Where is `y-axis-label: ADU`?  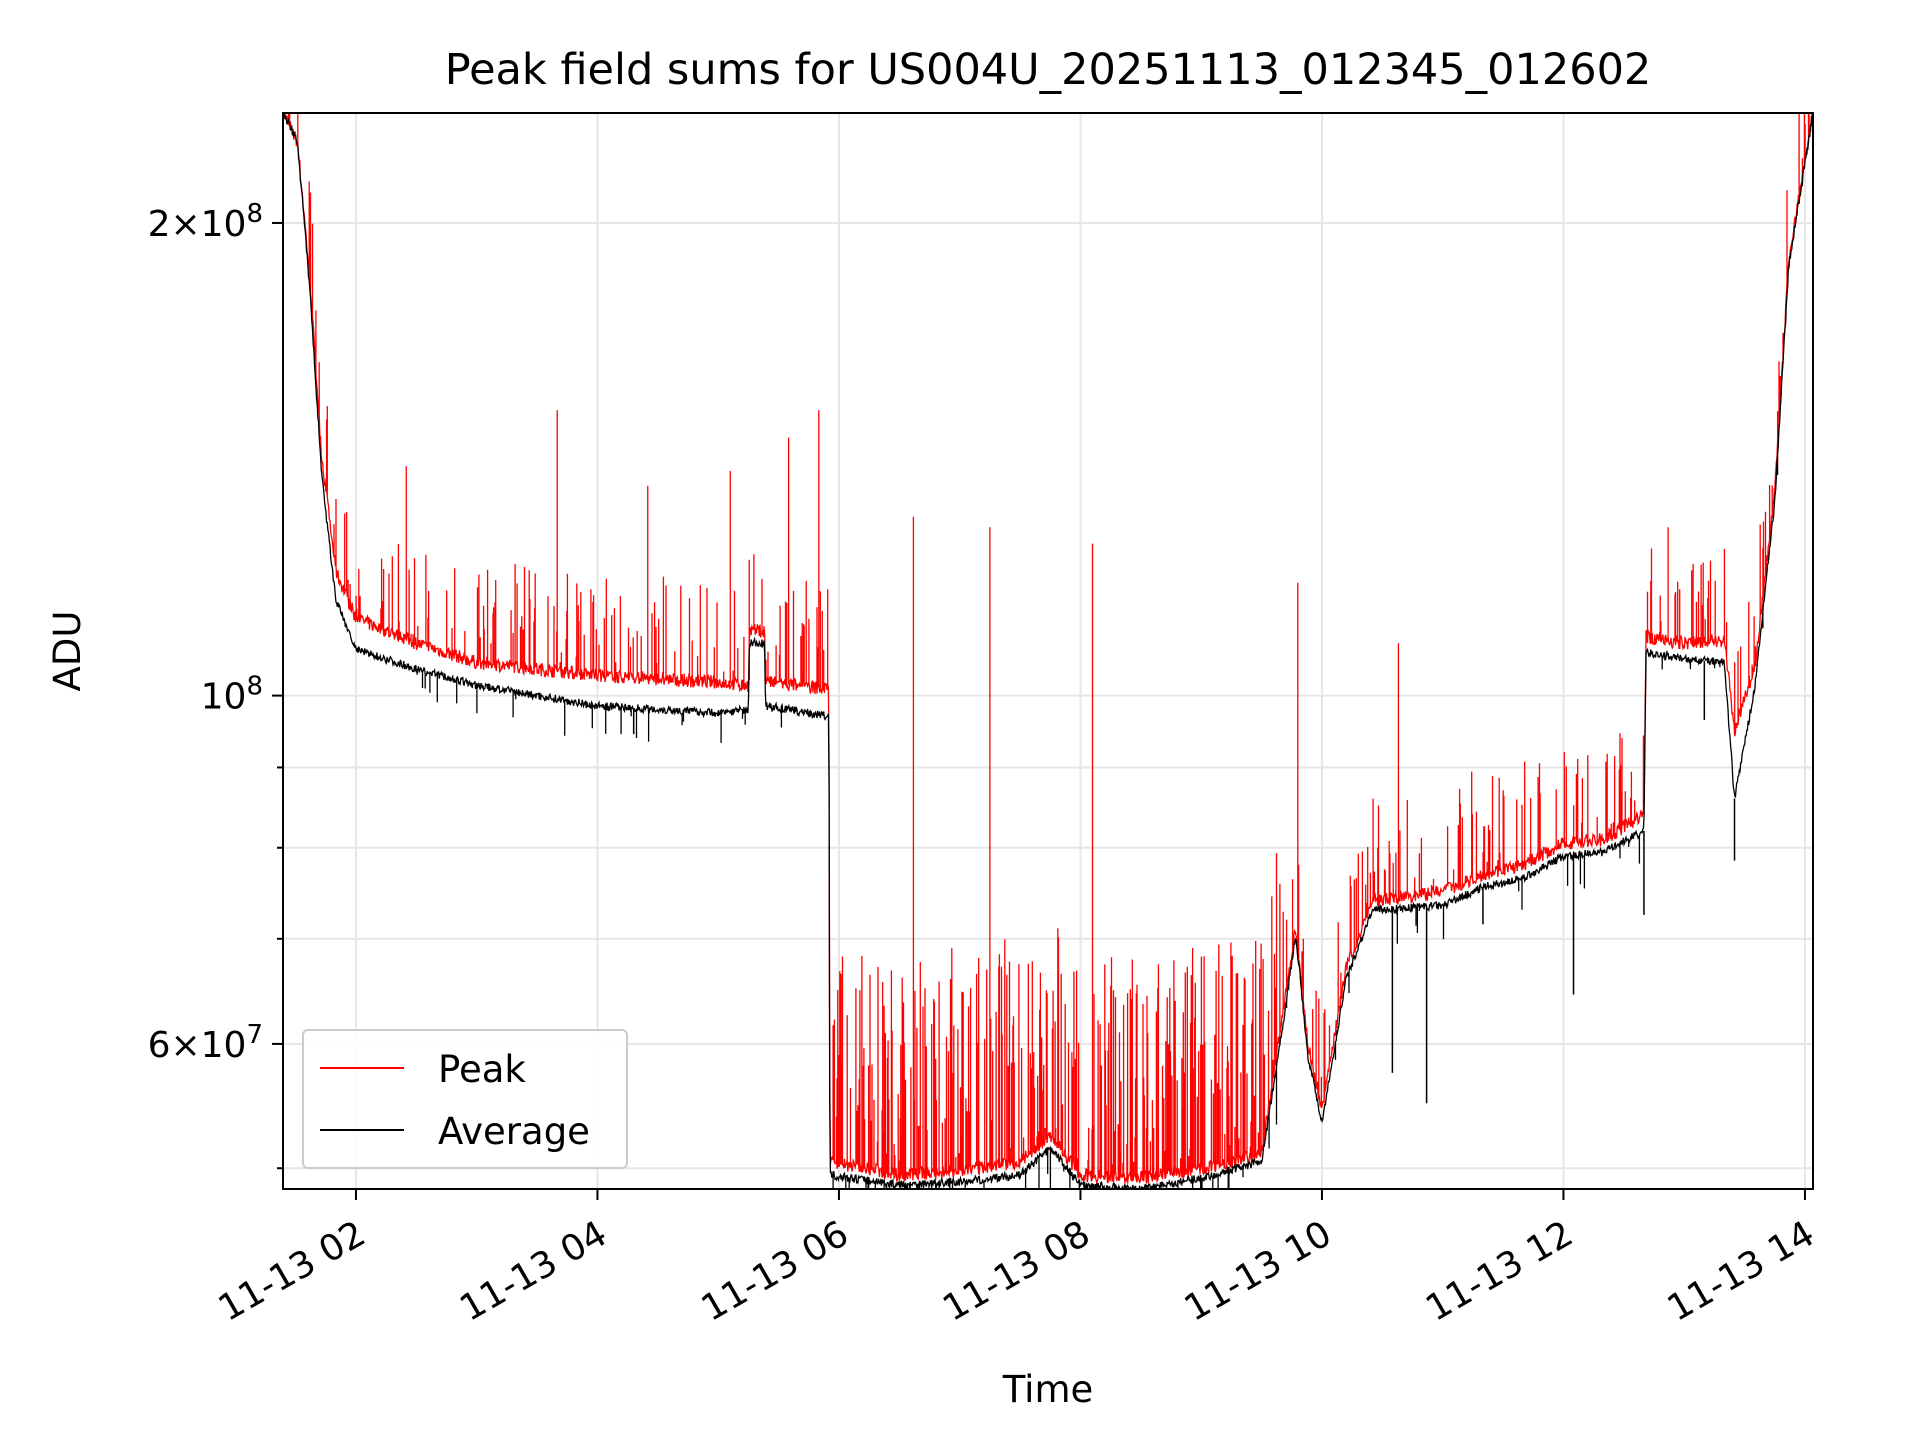 y-axis-label: ADU is located at coordinates (67, 651).